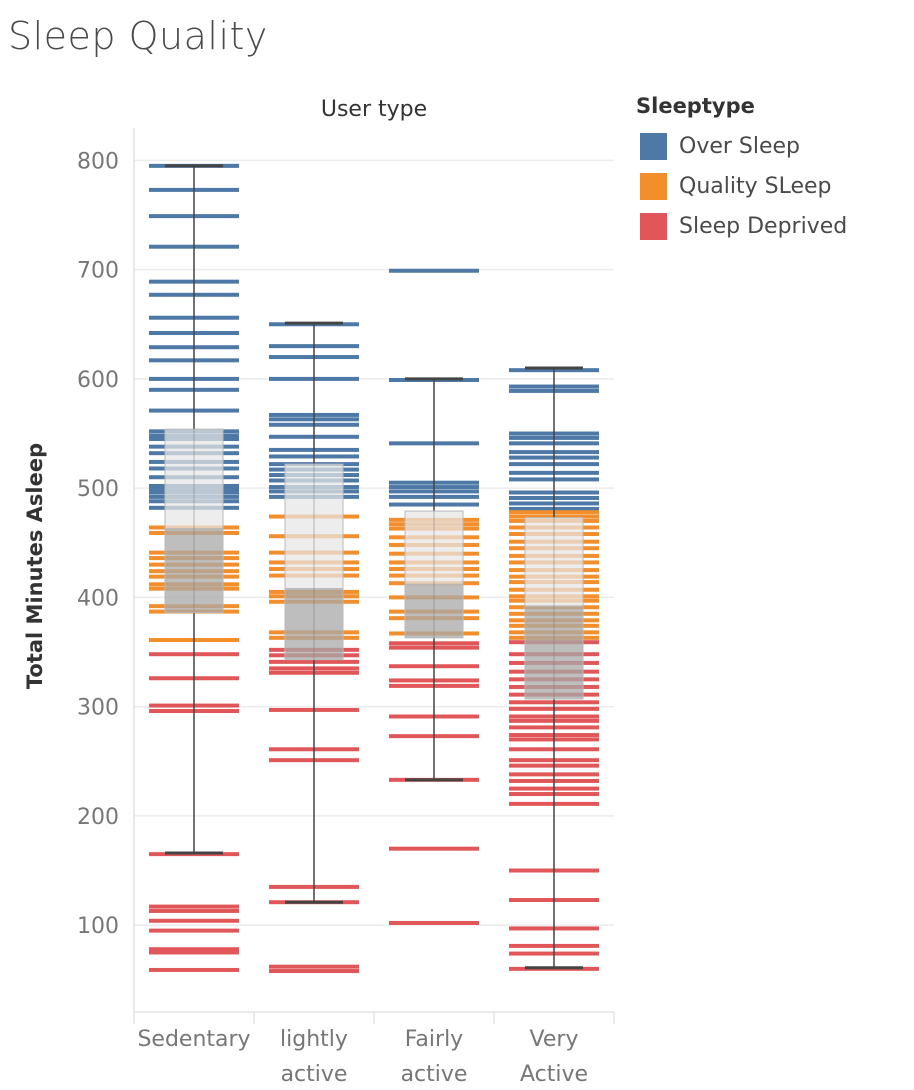 Image resolution: width=914 pixels, height=1090 pixels. Describe the element at coordinates (554, 1057) in the screenshot. I see `x-category-label: Very Active` at that location.